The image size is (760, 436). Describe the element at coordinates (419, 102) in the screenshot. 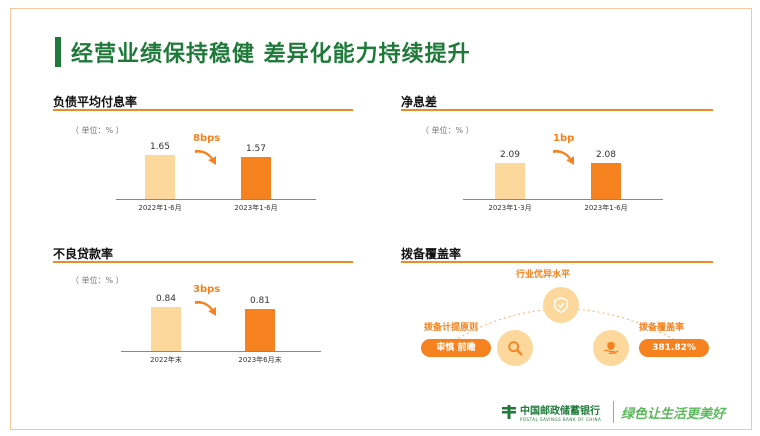

I see `section-title-nim: 净息差` at that location.